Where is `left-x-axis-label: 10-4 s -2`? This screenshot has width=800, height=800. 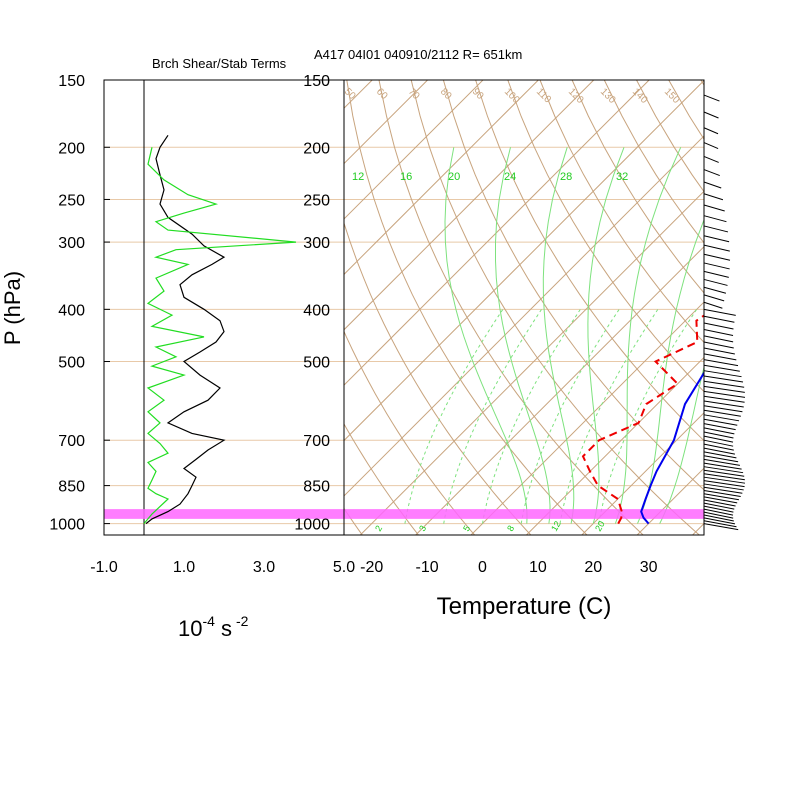 left-x-axis-label: 10-4 s -2 is located at coordinates (213, 627).